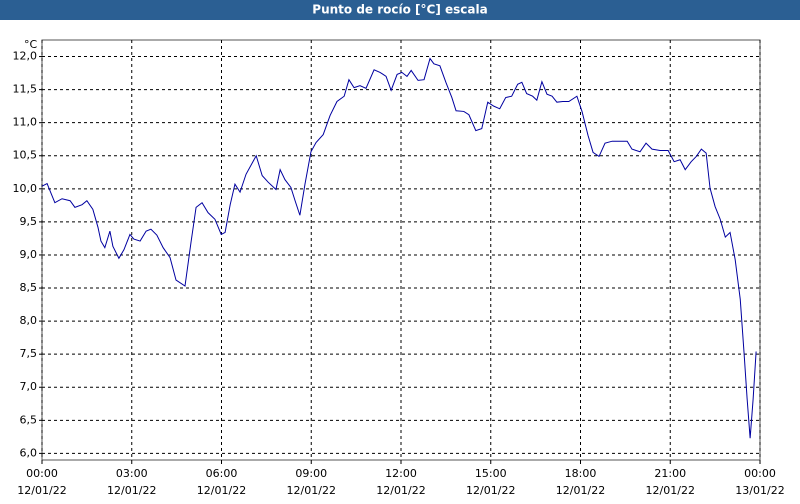 The image size is (800, 504). I want to click on y-tick-label: 9,0, so click(29, 254).